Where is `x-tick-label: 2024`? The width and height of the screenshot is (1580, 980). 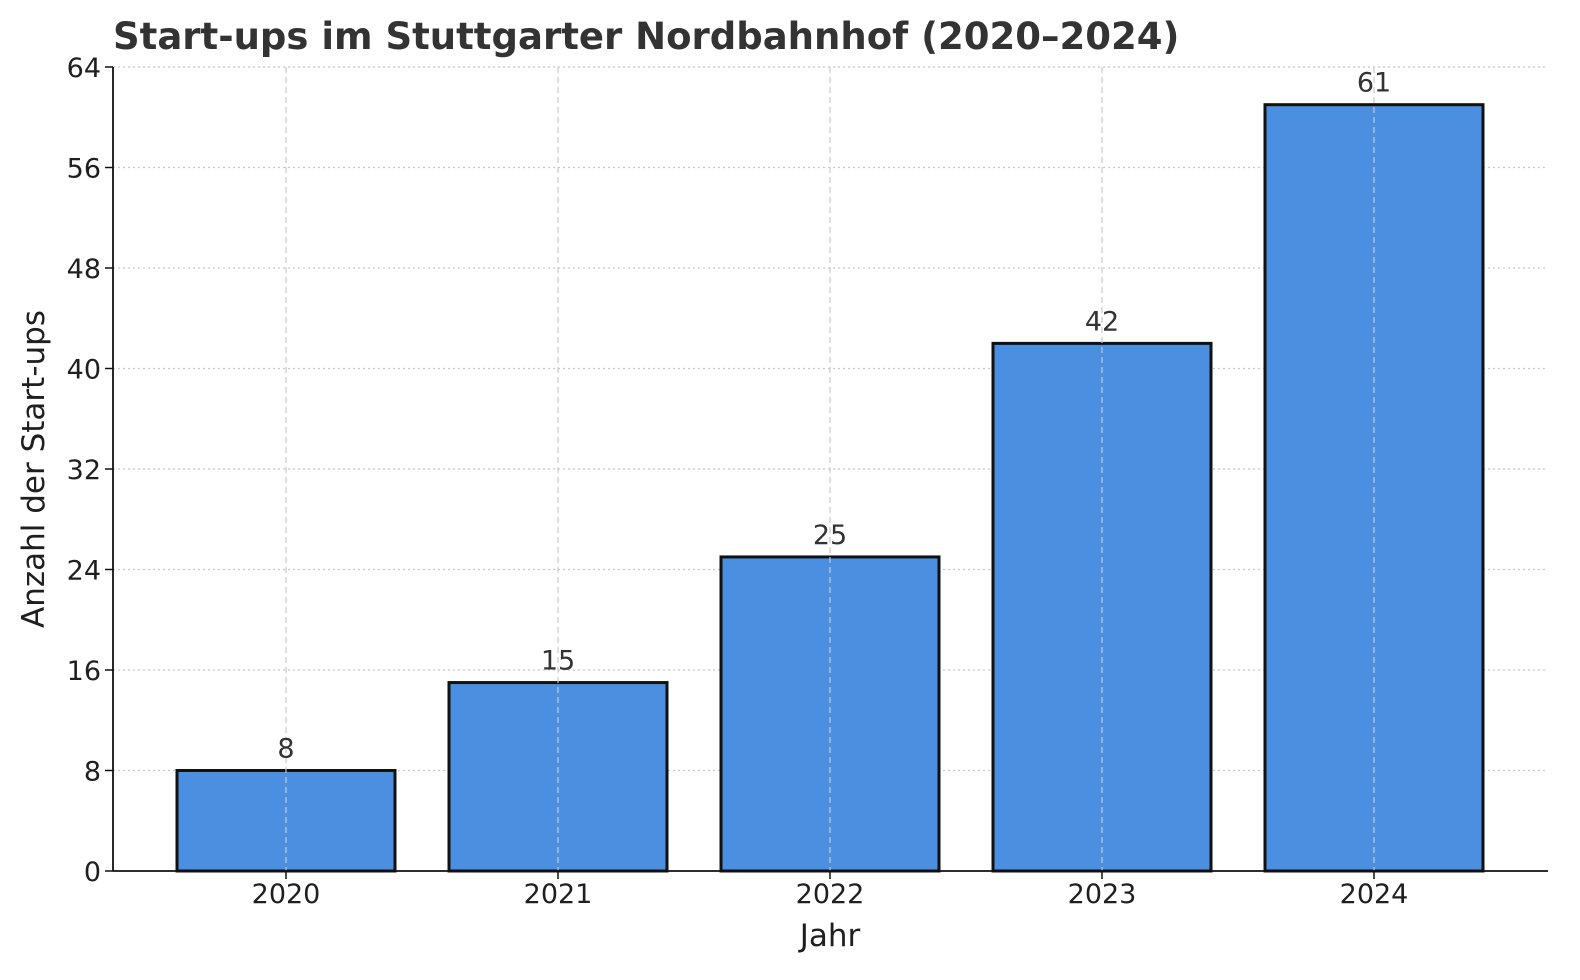
x-tick-label: 2024 is located at coordinates (1374, 894).